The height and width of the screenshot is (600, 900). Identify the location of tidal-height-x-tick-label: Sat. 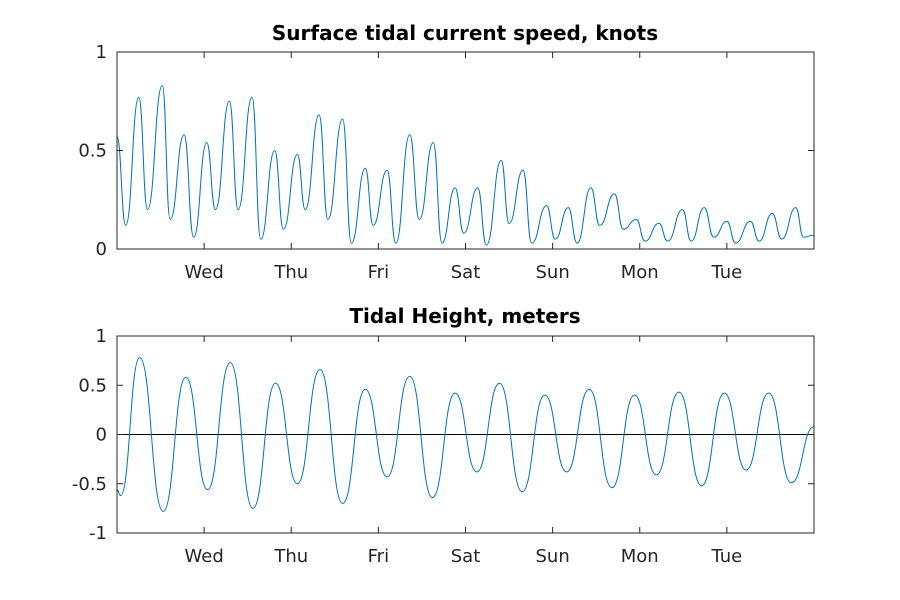
(466, 556).